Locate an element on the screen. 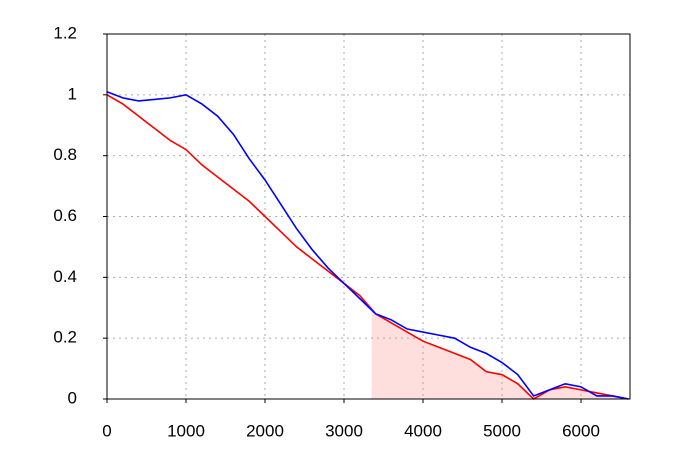 The image size is (680, 468). y-tick-label: 0.2 is located at coordinates (65, 337).